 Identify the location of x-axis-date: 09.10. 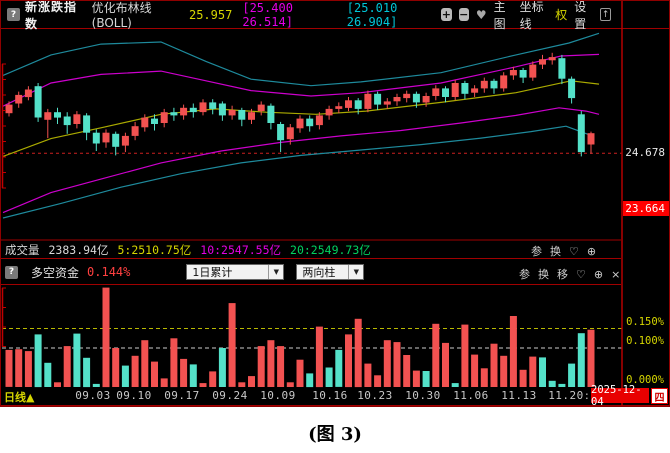
(134, 395).